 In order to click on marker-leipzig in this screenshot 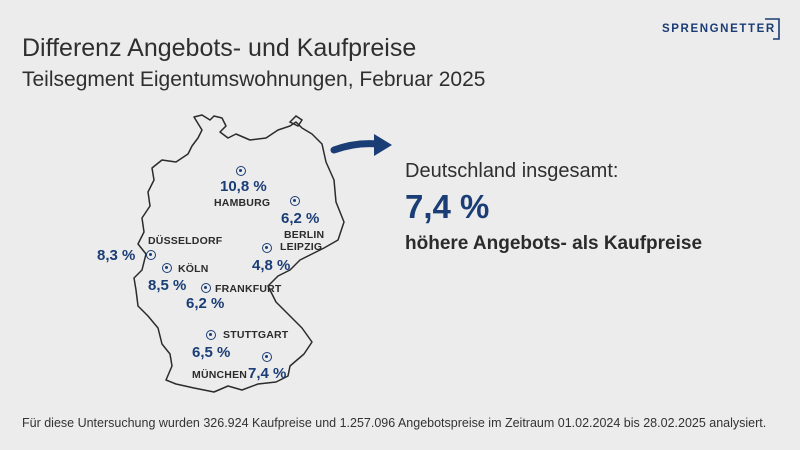, I will do `click(267, 248)`.